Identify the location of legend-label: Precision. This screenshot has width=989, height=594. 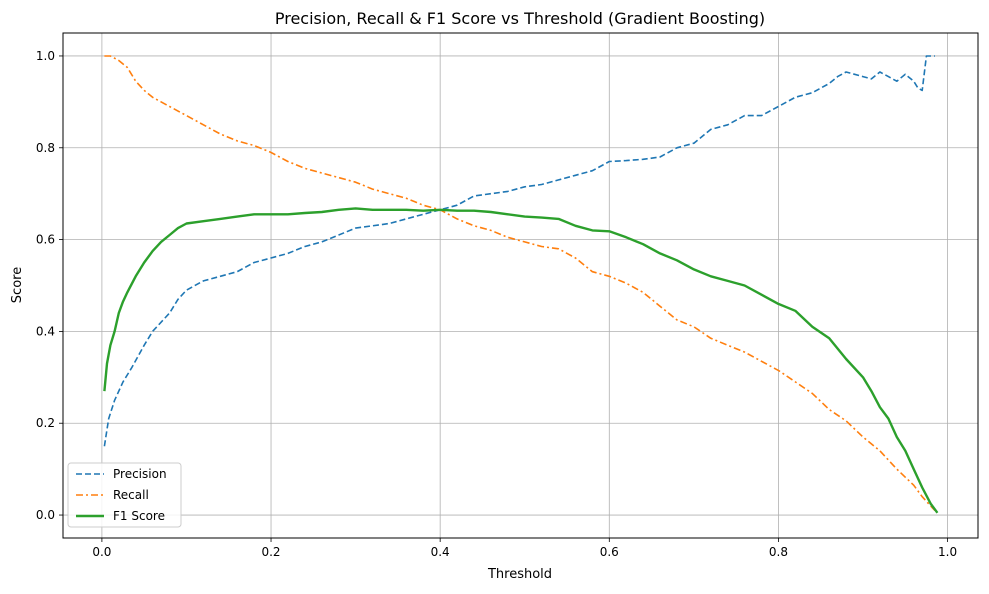
(140, 474).